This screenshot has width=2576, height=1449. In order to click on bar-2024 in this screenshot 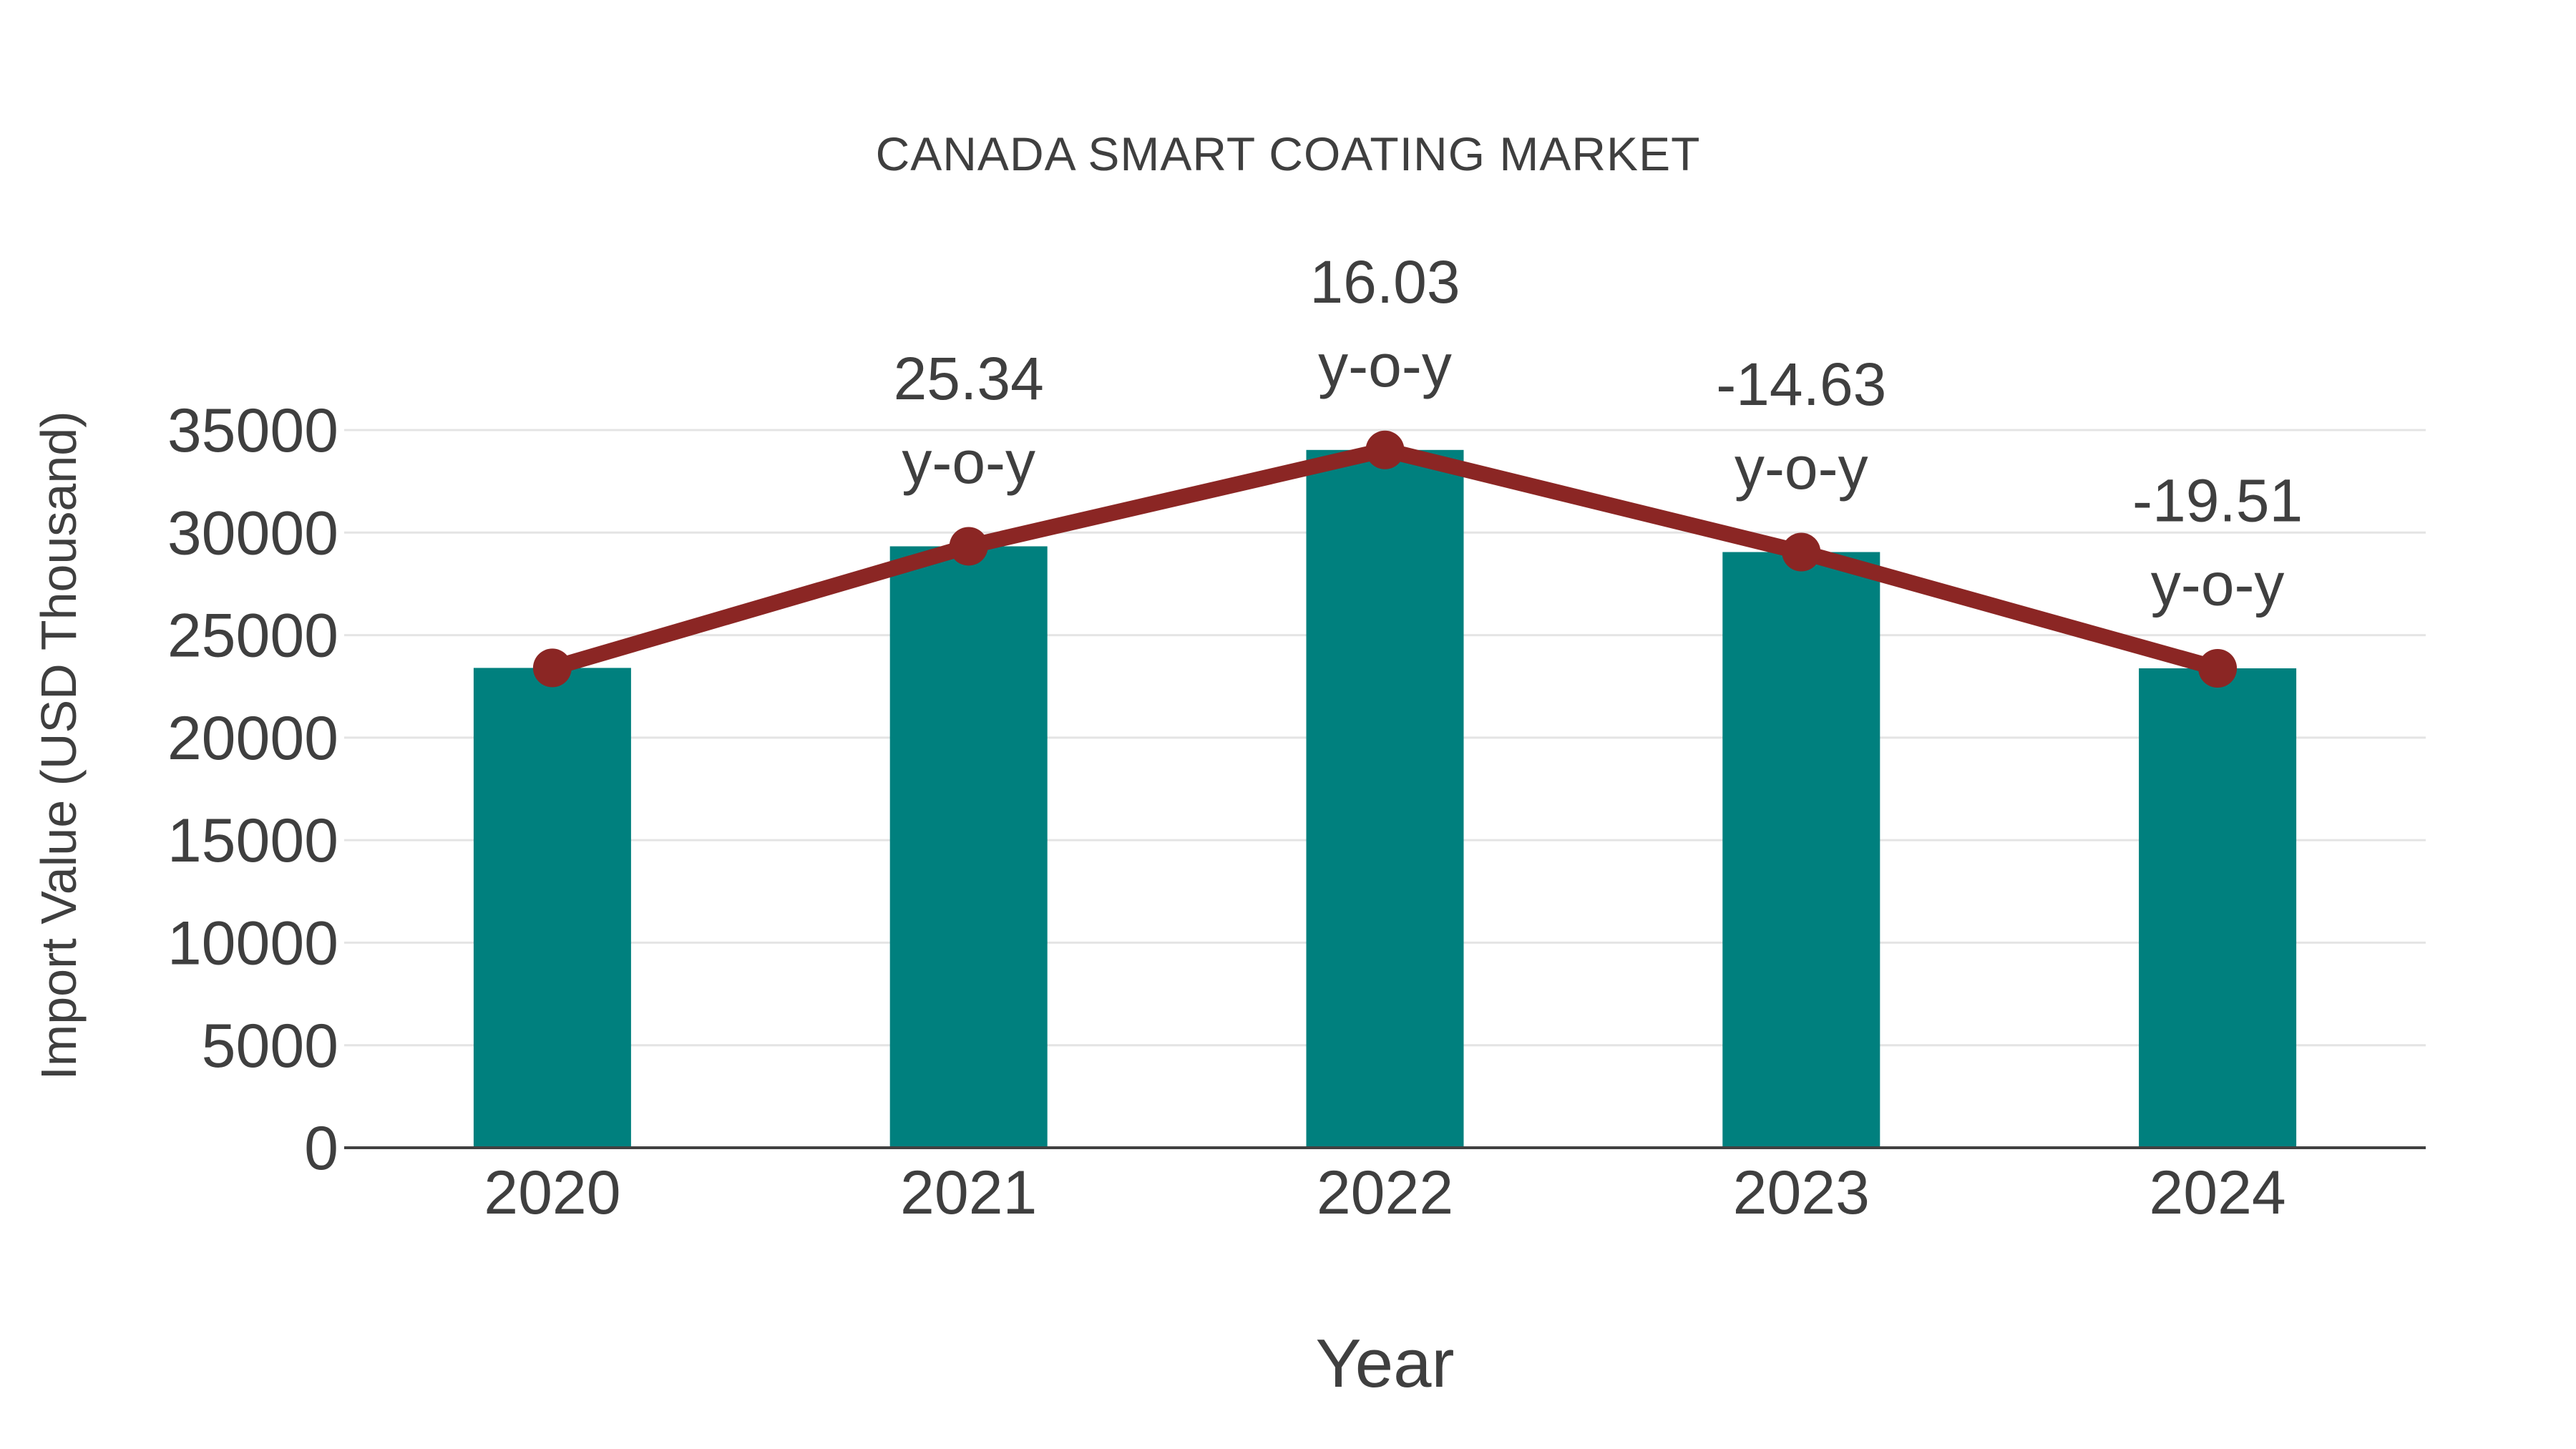, I will do `click(2218, 908)`.